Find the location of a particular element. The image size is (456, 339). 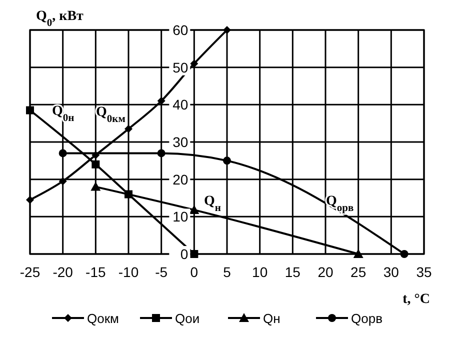

annotation: Q$_{н}$ is located at coordinates (212, 204).